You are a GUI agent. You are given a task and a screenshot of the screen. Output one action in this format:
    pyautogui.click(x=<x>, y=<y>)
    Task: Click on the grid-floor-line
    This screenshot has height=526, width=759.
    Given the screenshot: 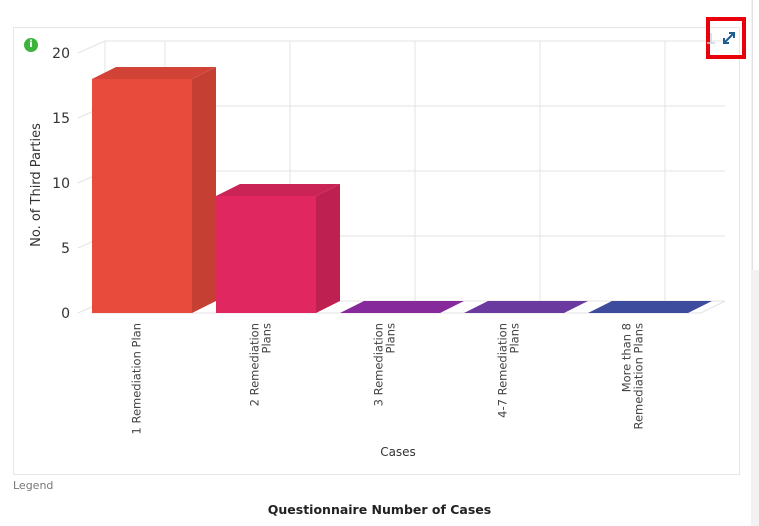 What is the action you would take?
    pyautogui.click(x=91, y=47)
    